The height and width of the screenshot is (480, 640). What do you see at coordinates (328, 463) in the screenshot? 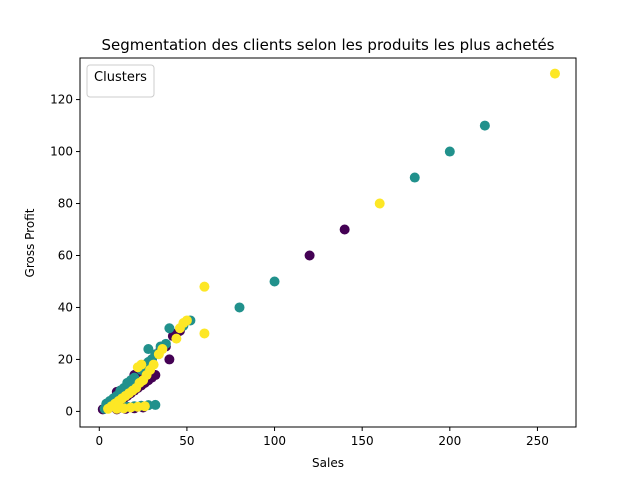
I see `x-axis-label: Sales` at bounding box center [328, 463].